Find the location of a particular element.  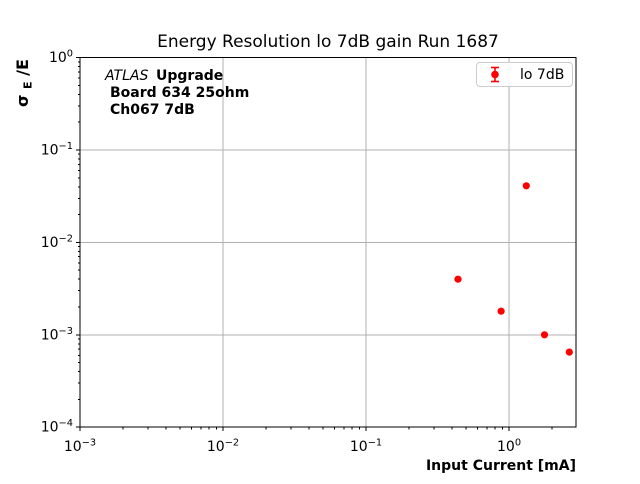

x-tick-label-1e-3: 10⁻³ is located at coordinates (80, 447).